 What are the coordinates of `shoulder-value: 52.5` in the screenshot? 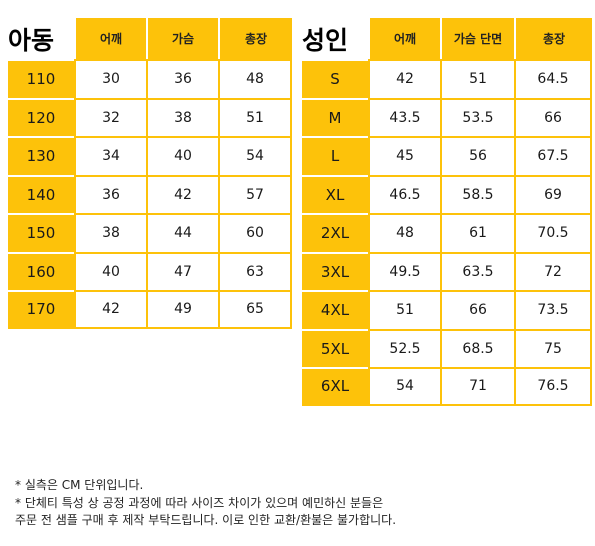 It's located at (404, 347).